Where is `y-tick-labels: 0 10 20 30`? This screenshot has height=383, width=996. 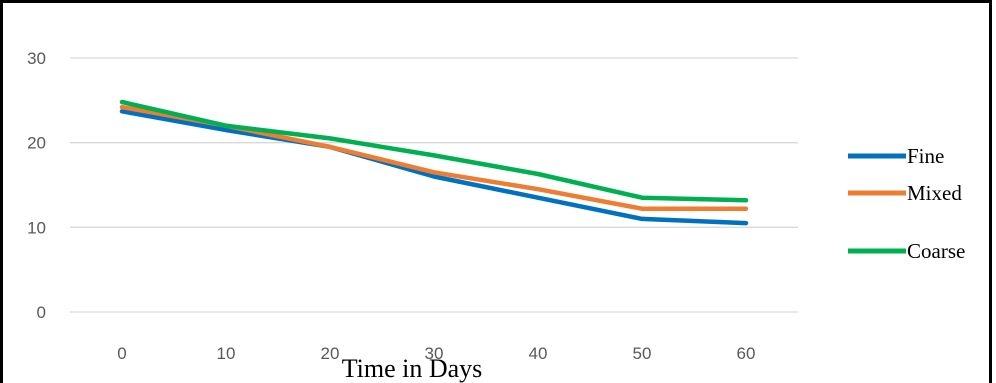 y-tick-labels: 0 10 20 30 is located at coordinates (36, 185).